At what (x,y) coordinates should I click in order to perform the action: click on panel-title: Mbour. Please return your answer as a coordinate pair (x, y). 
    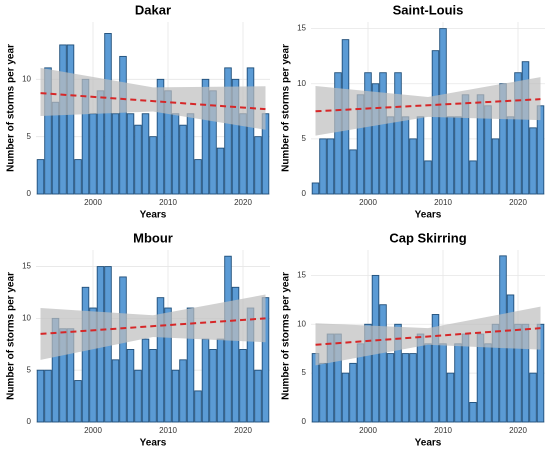
    Looking at the image, I should click on (153, 237).